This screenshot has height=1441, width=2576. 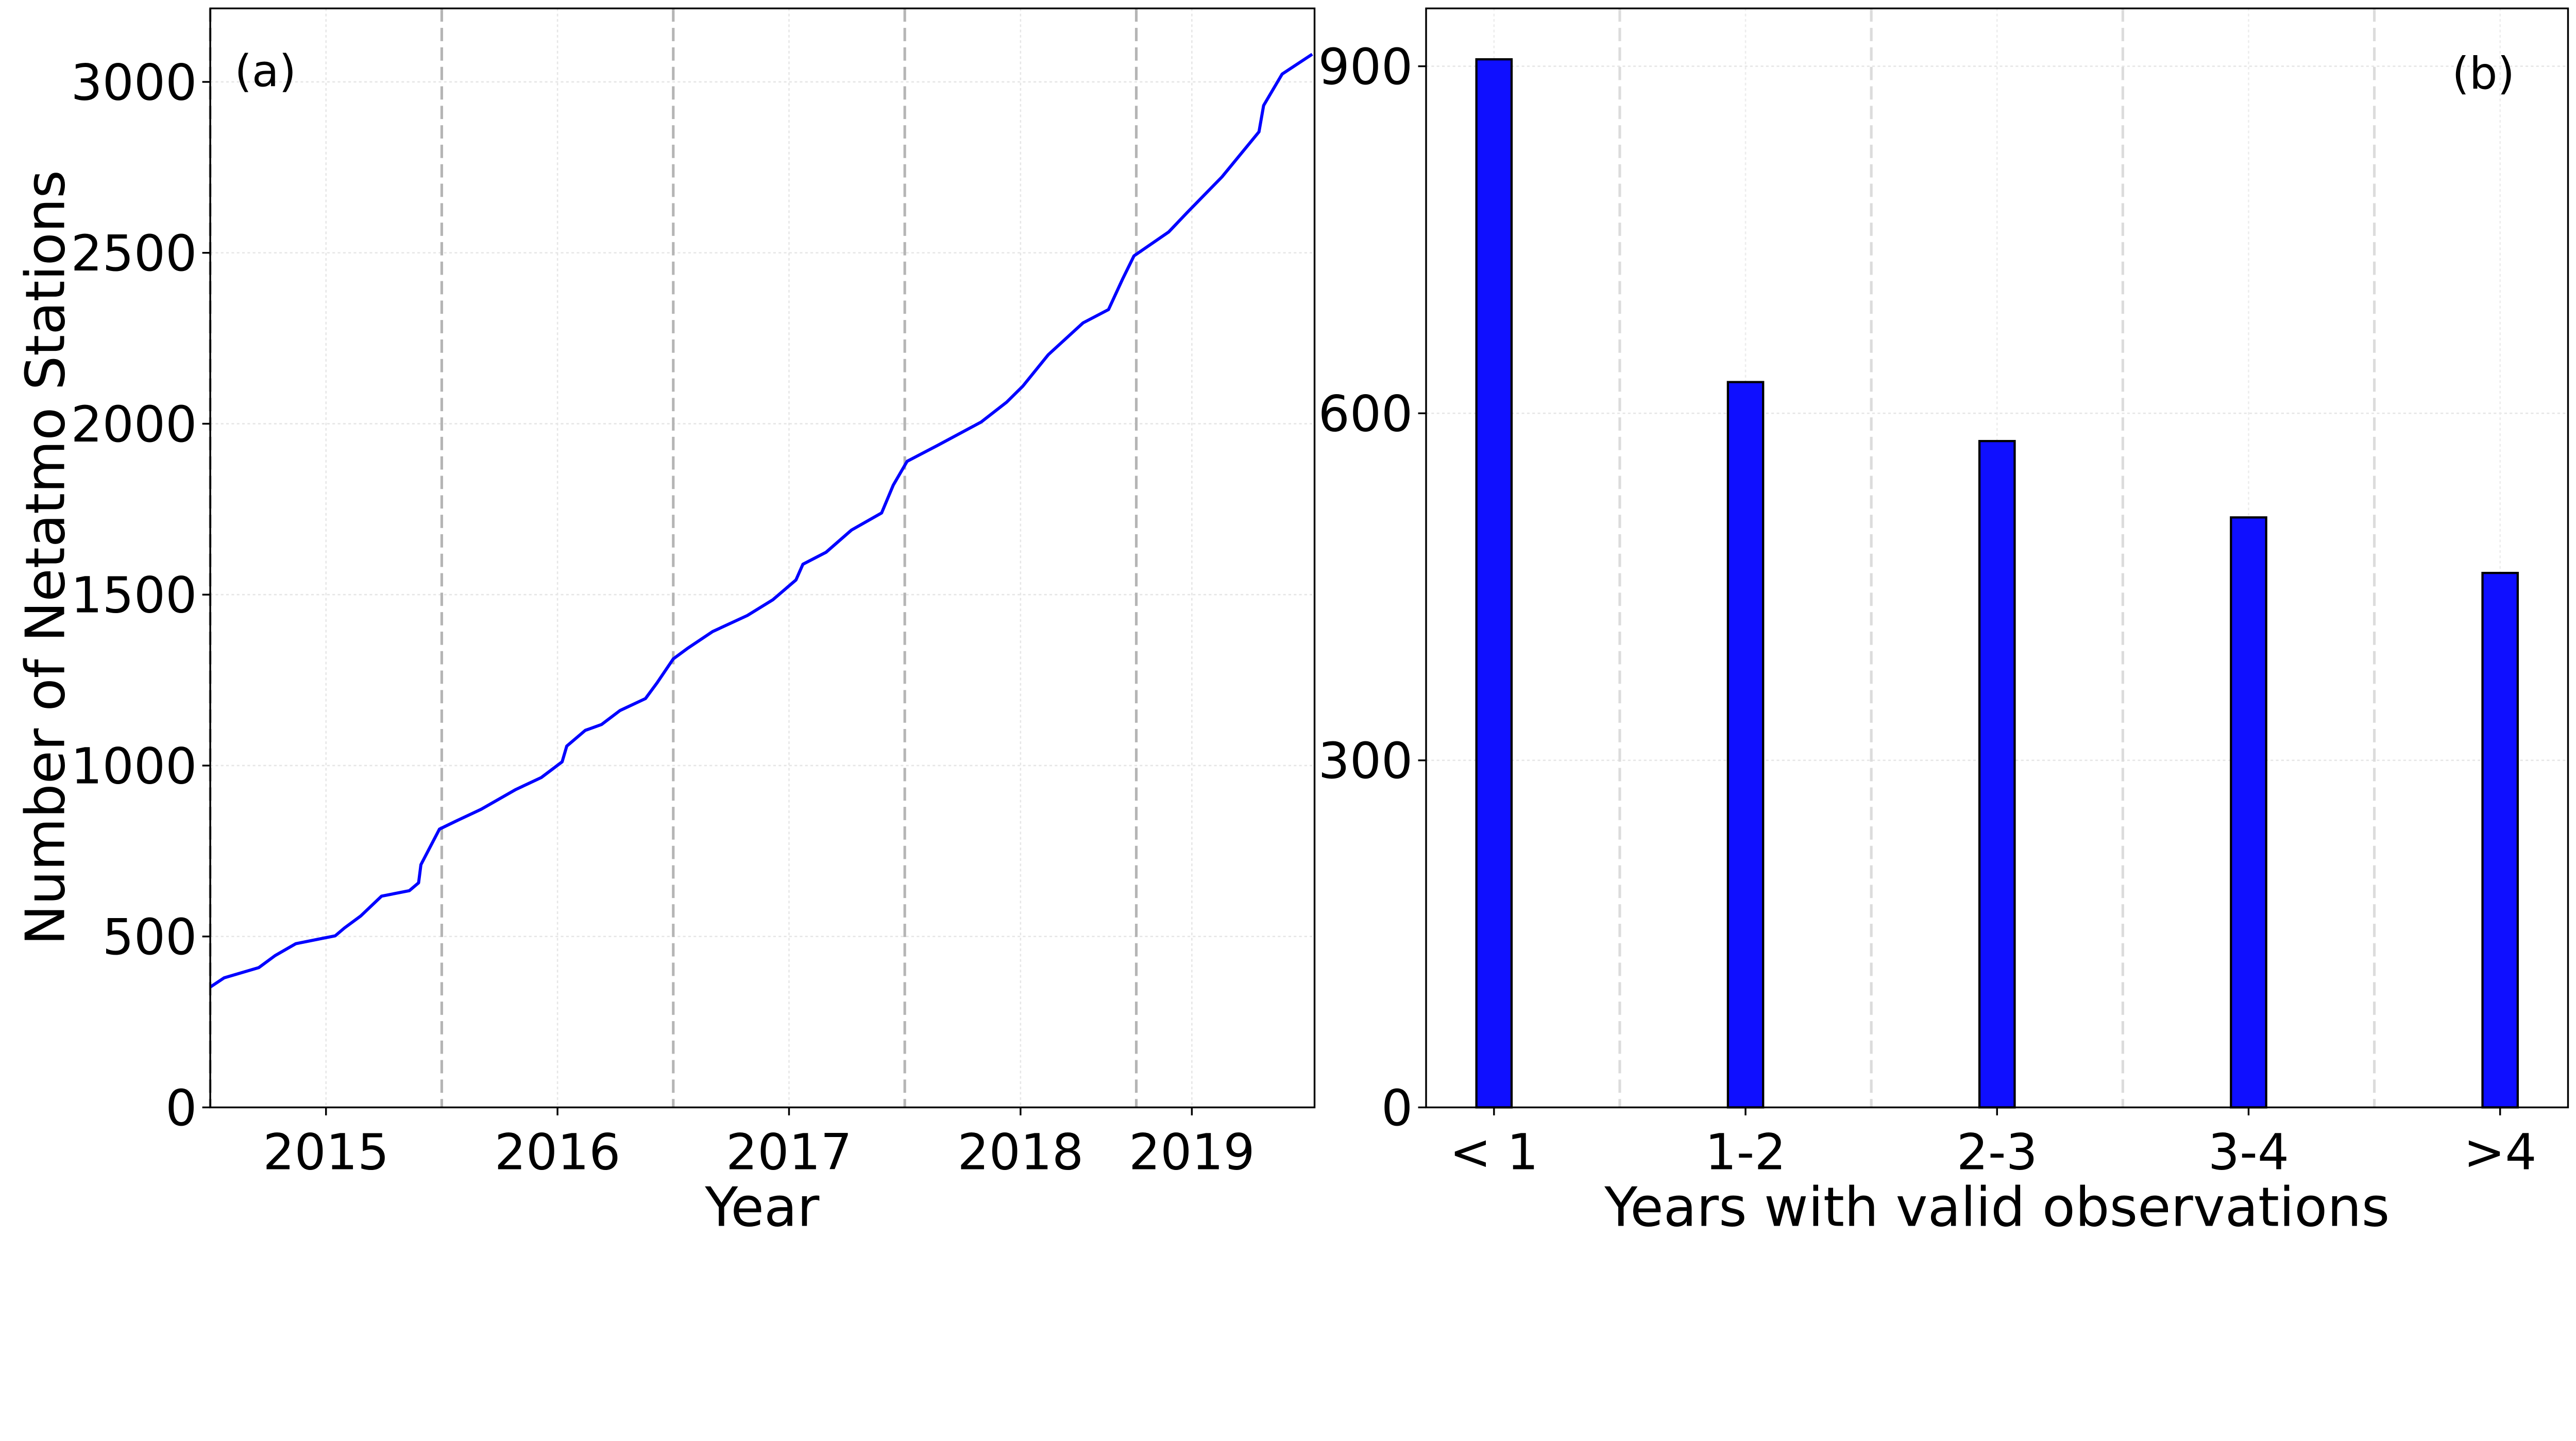 I want to click on y-tick-label: 3000, so click(x=134, y=82).